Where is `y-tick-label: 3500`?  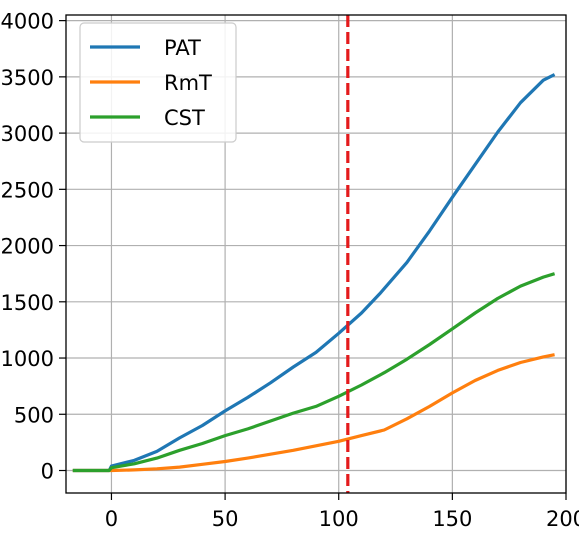
y-tick-label: 3500 is located at coordinates (27, 78).